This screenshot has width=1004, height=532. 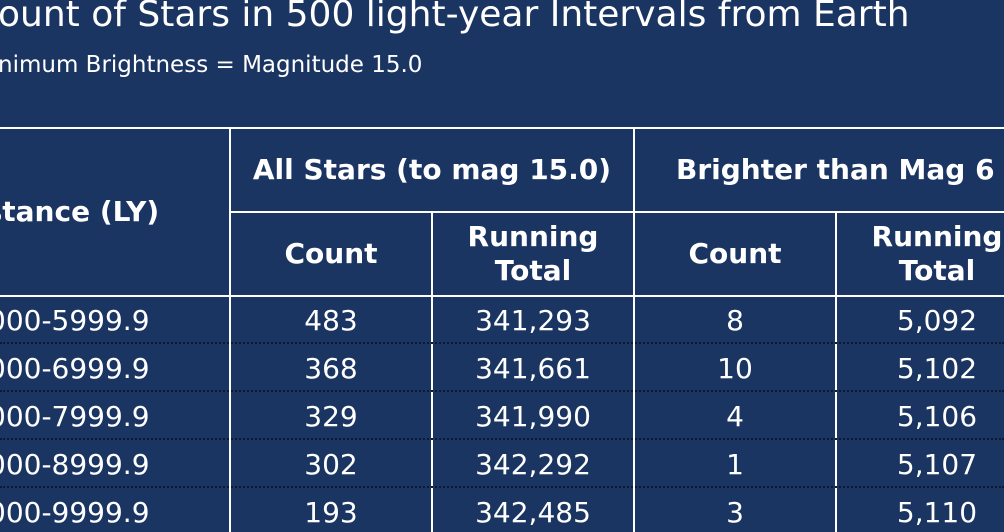 What do you see at coordinates (331, 416) in the screenshot?
I see `value-cell: 329` at bounding box center [331, 416].